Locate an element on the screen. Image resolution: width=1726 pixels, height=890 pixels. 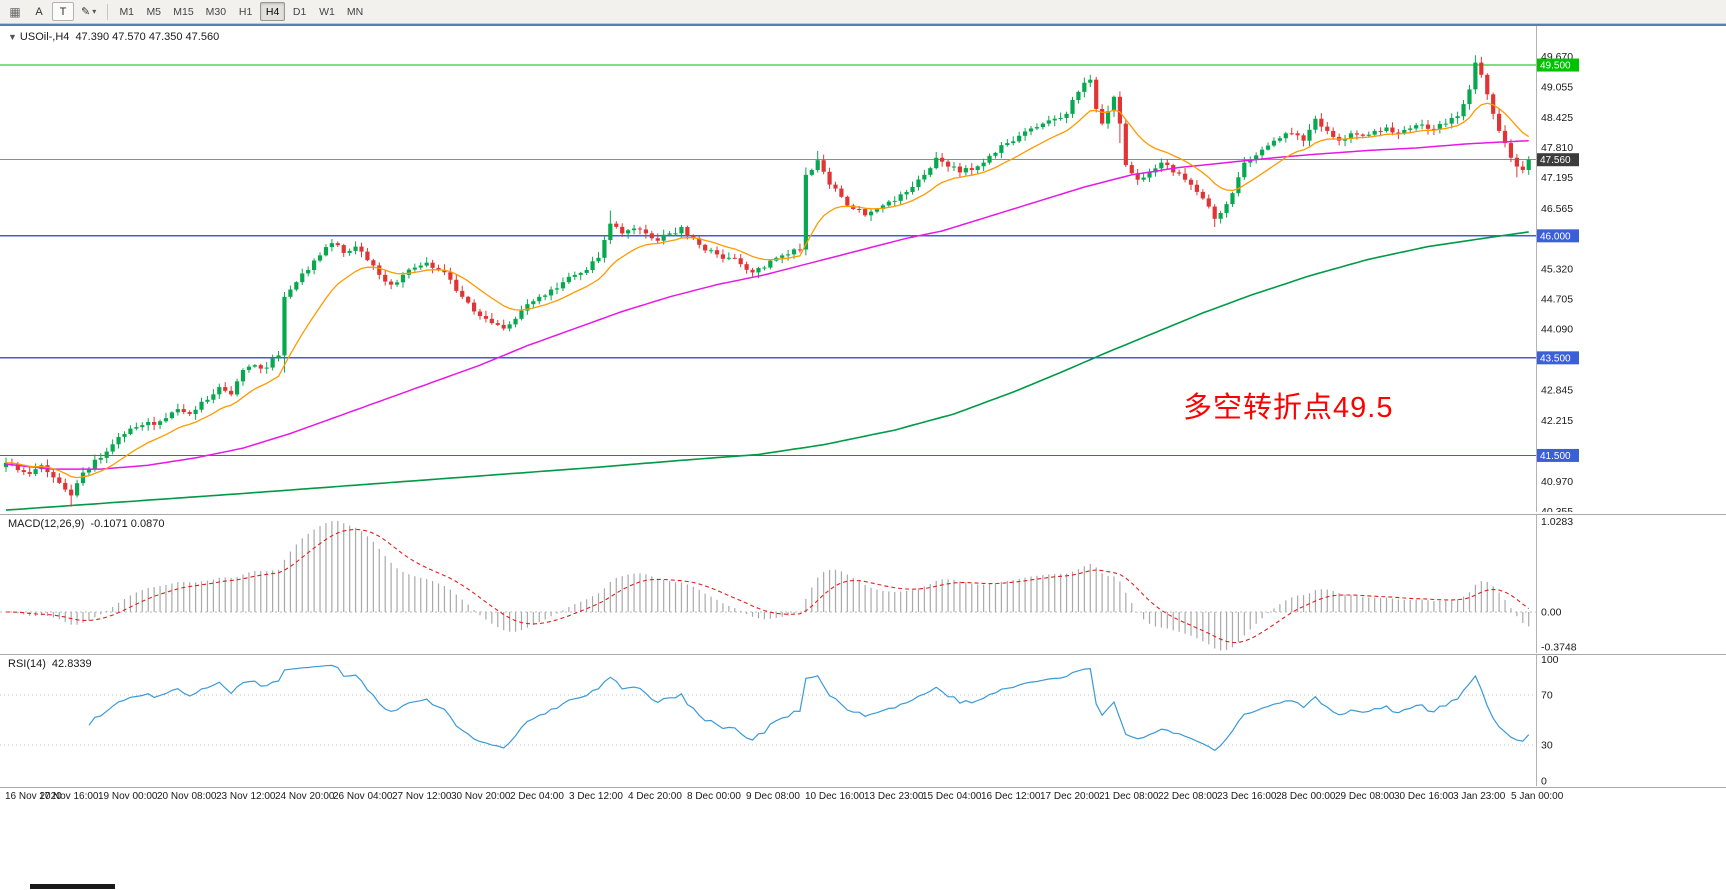
time-label: 17 Dec 20:00 is located at coordinates (1070, 796).